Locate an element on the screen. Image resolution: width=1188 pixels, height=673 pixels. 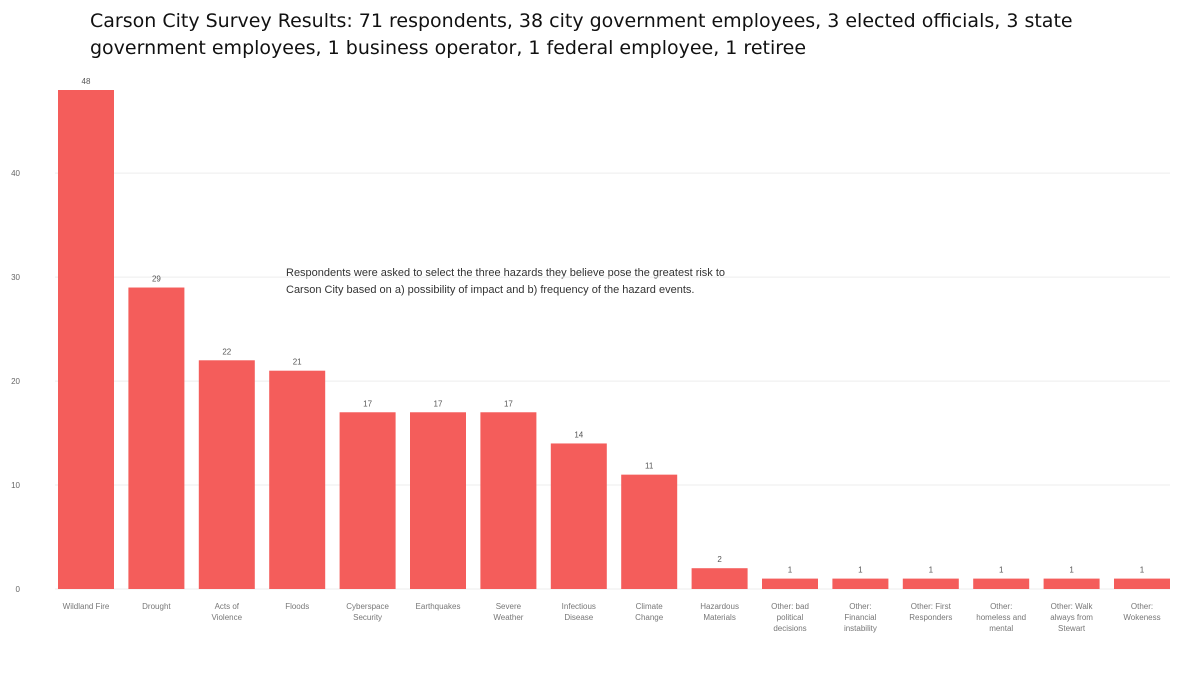
x-category-label-line: Materials is located at coordinates (719, 617).